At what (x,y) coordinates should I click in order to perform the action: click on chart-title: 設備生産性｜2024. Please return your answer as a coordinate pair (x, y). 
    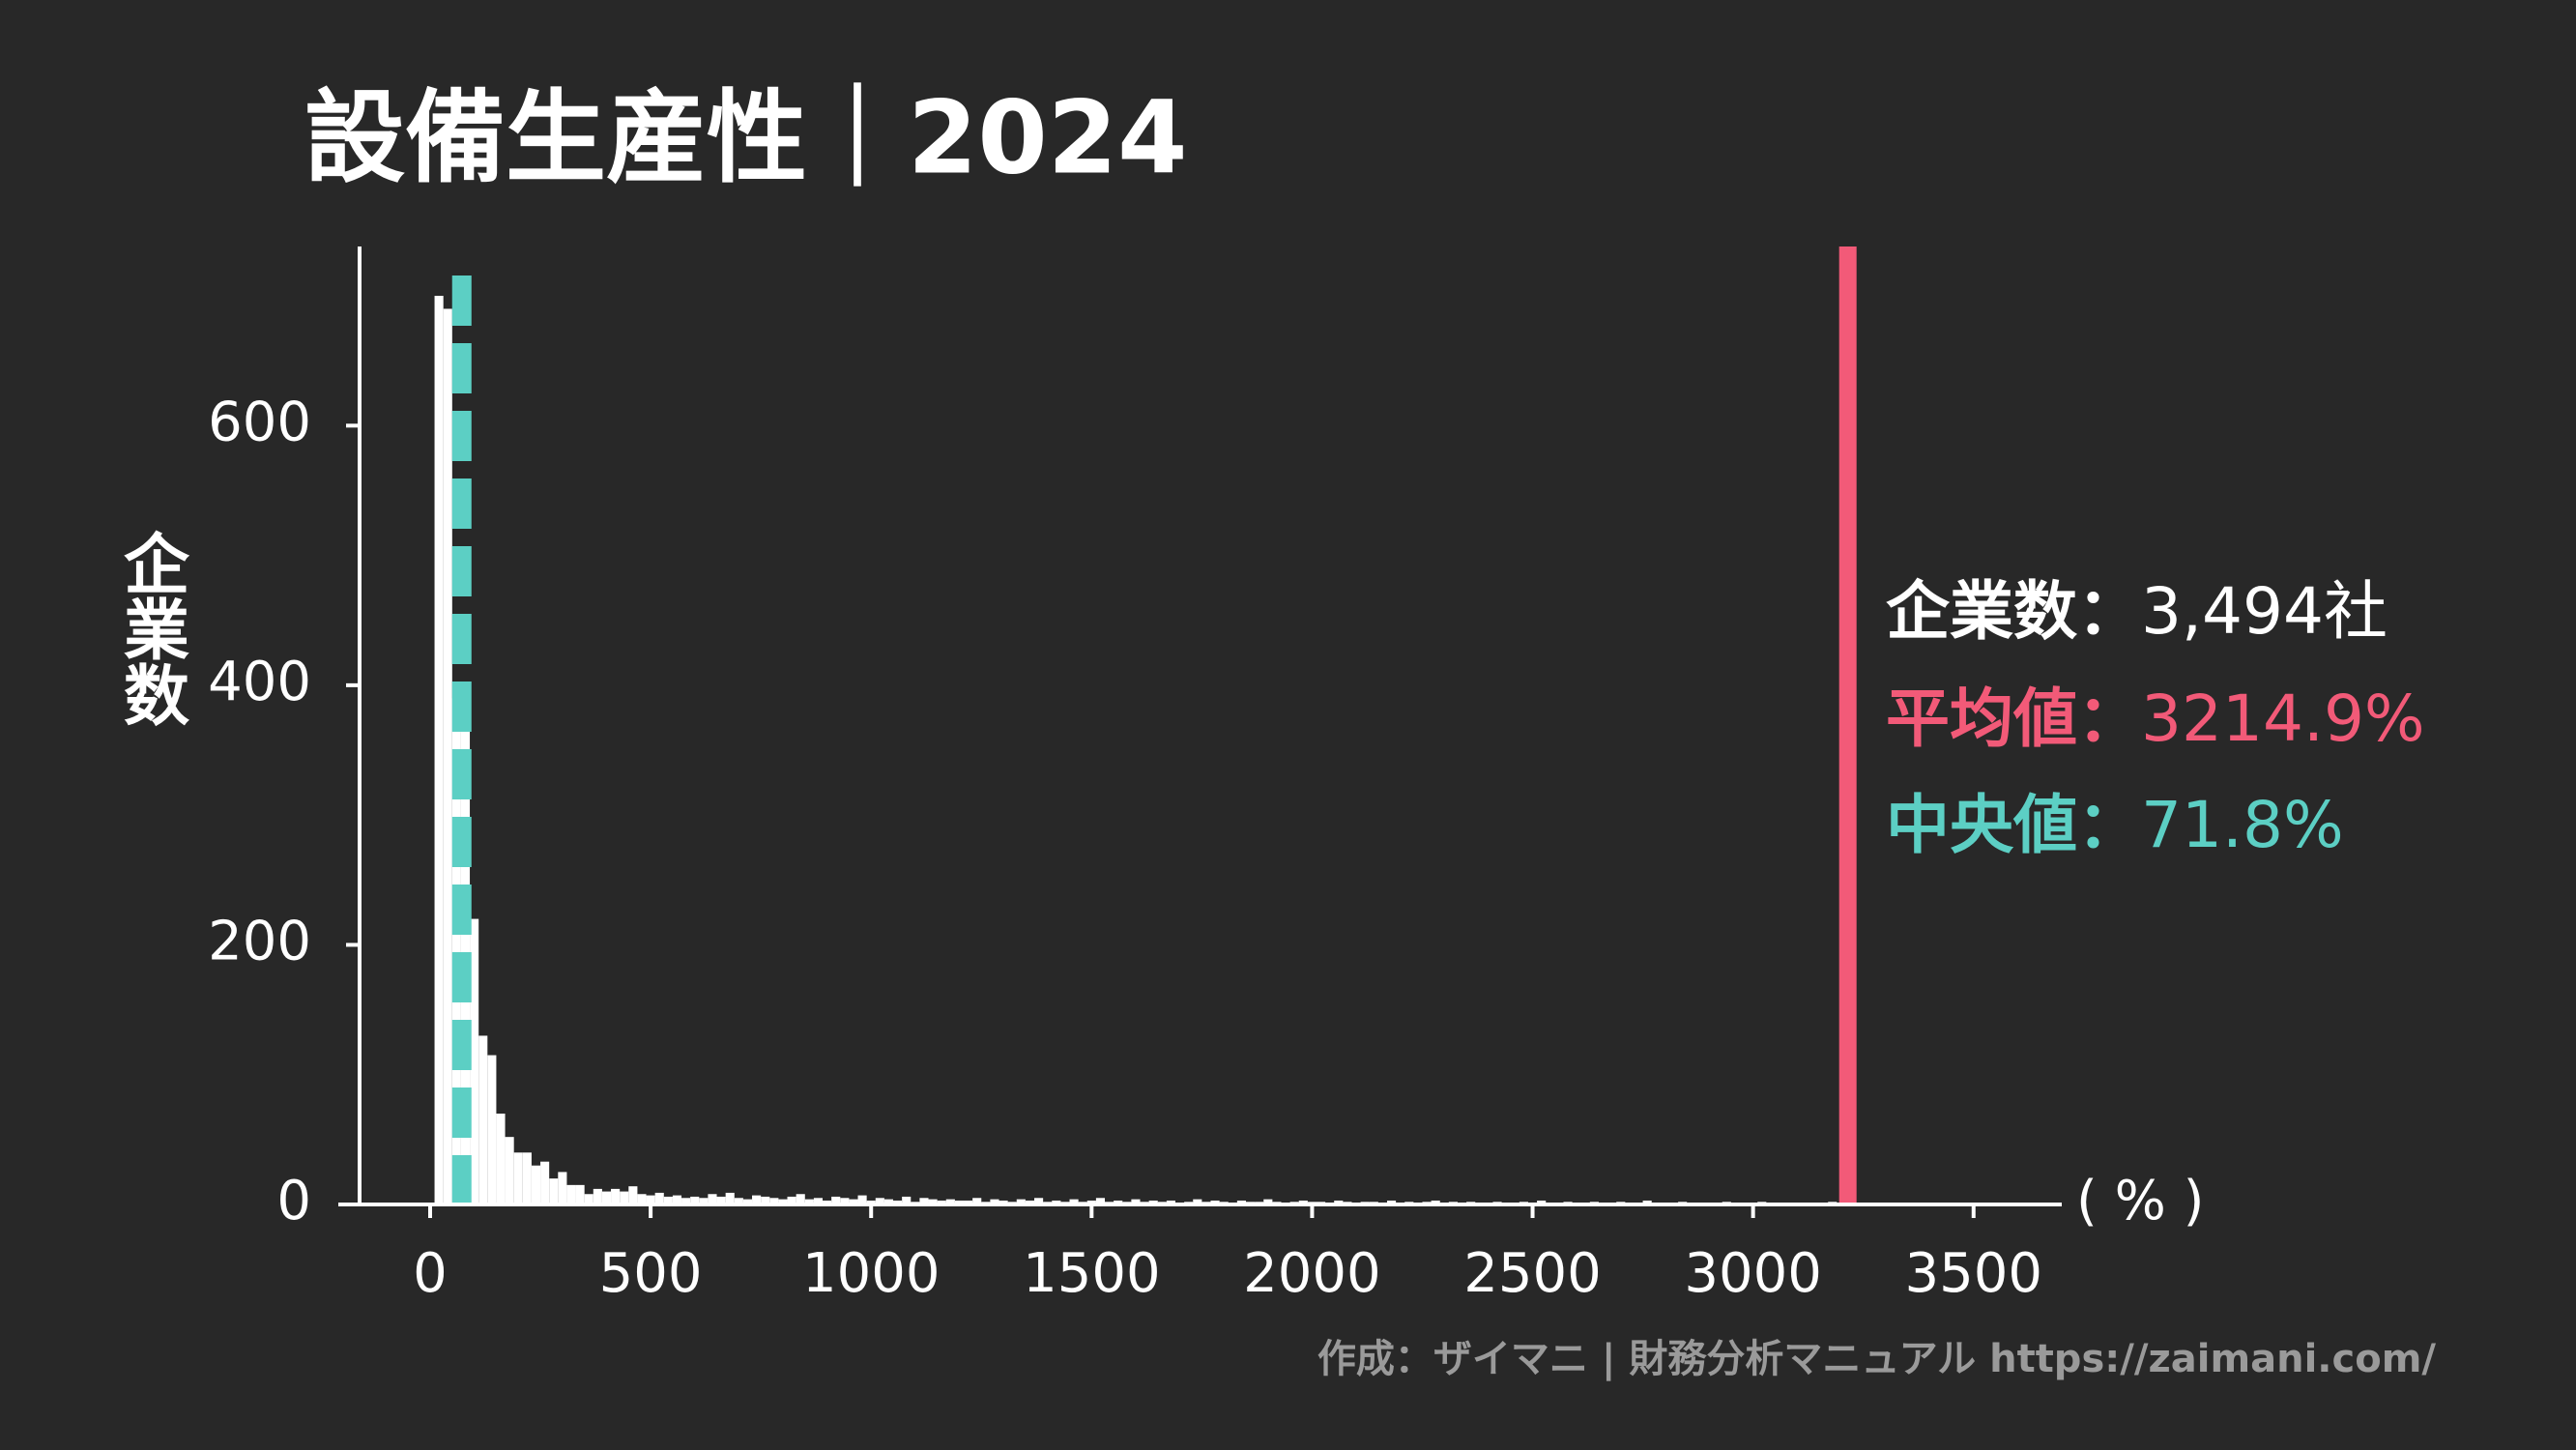
    Looking at the image, I should click on (745, 137).